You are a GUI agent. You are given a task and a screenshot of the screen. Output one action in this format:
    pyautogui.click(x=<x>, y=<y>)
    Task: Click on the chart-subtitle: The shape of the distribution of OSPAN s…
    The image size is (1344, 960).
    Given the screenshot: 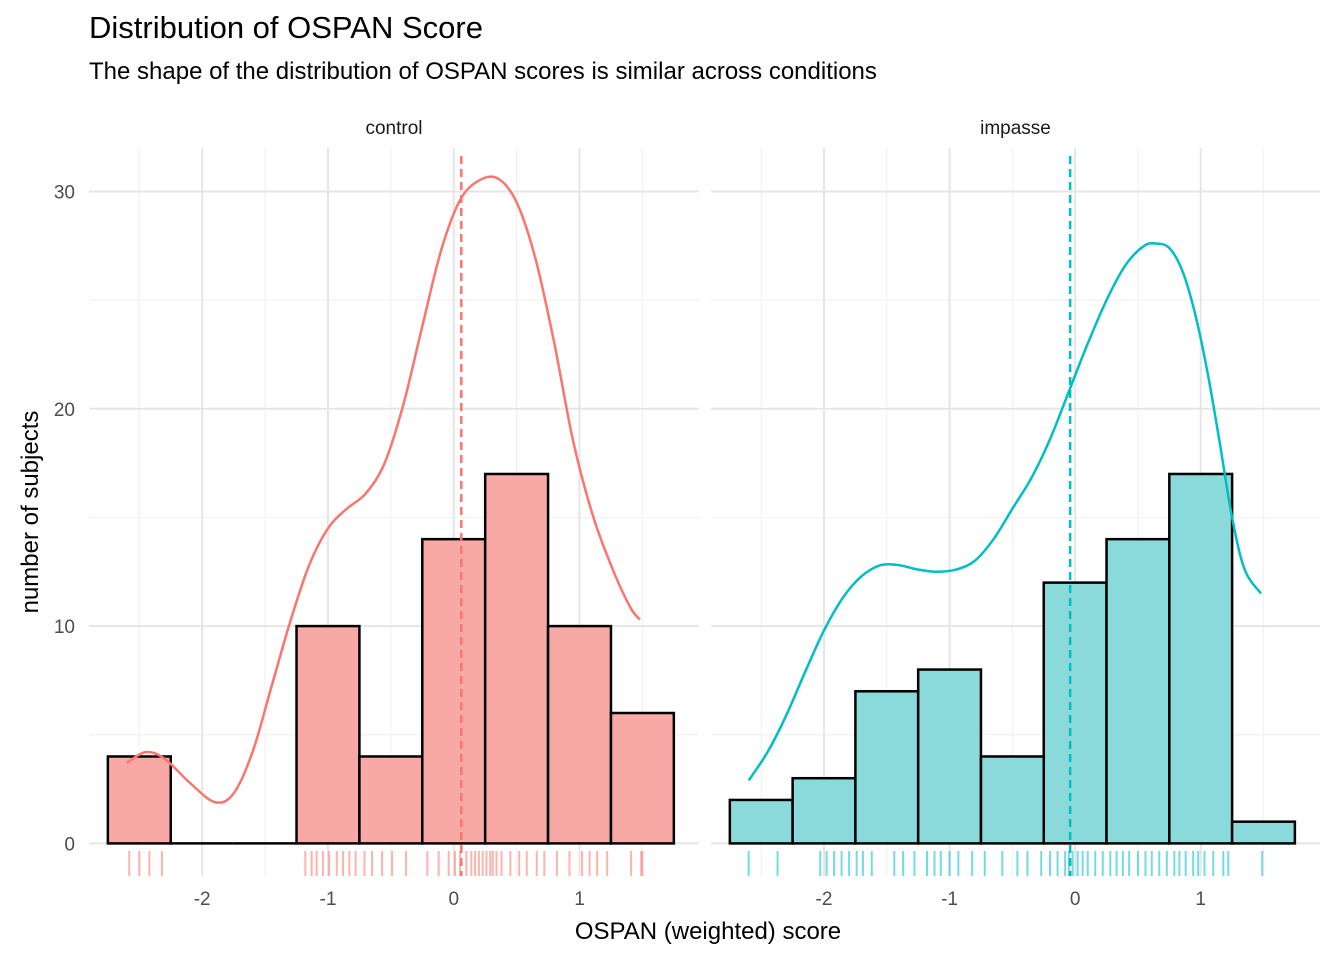 What is the action you would take?
    pyautogui.click(x=483, y=71)
    